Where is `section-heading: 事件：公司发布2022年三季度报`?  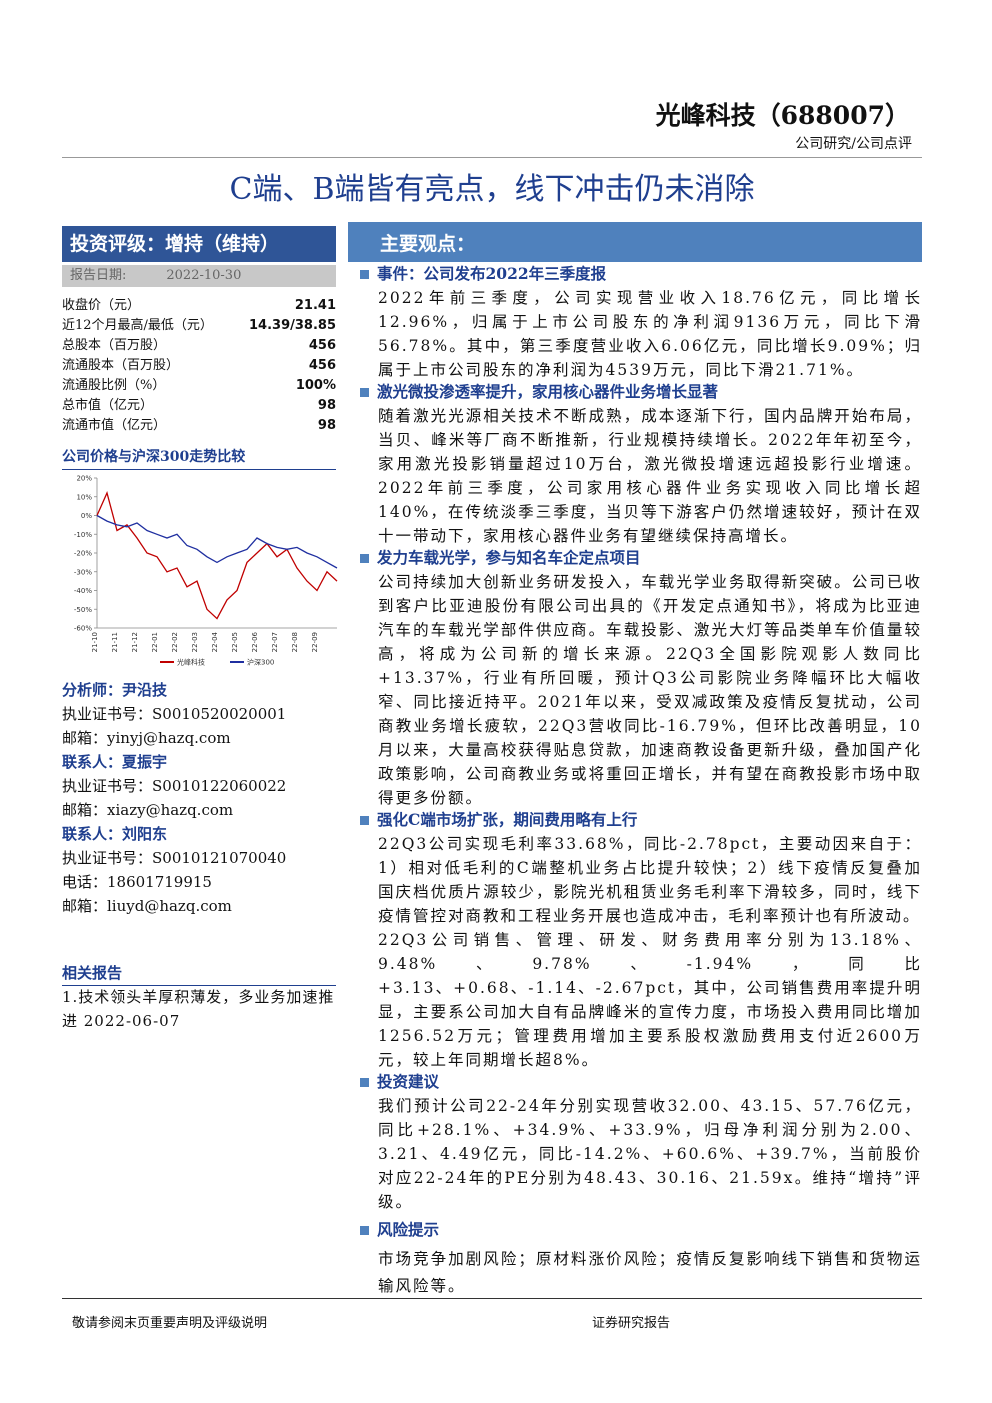
section-heading: 事件：公司发布2022年三季度报 is located at coordinates (641, 274).